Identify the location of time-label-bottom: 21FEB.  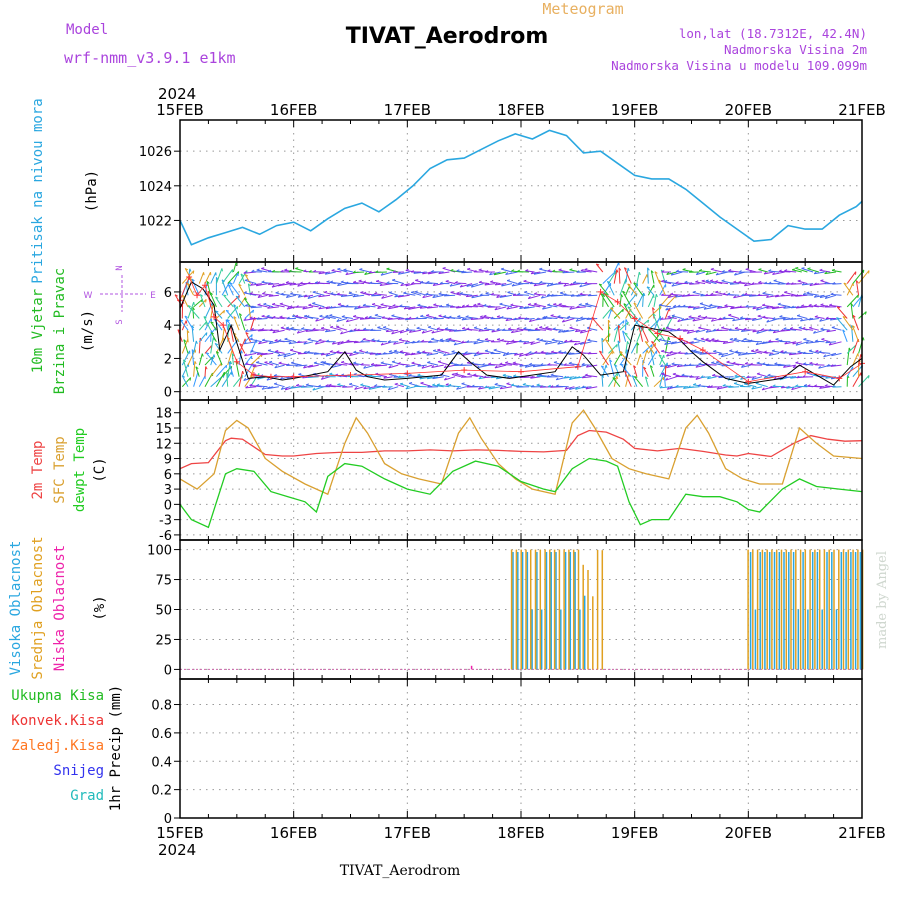
(861, 833).